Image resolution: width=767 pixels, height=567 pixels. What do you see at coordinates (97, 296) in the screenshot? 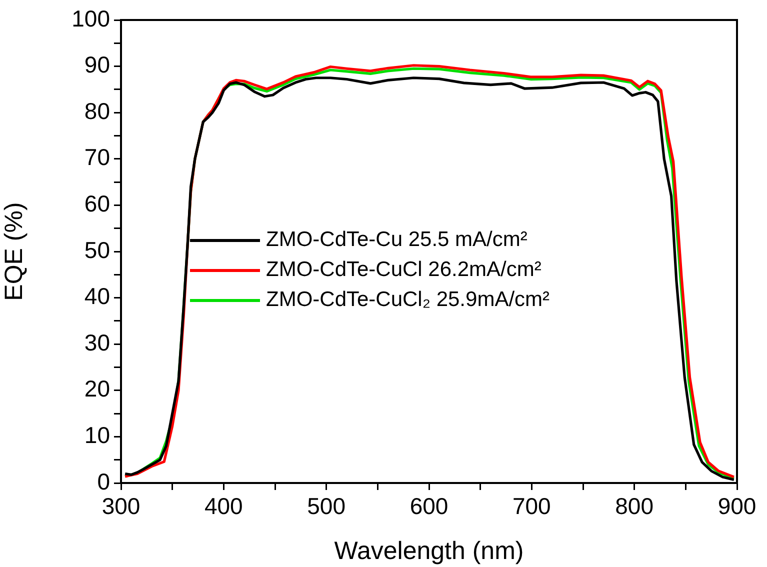
I see `y-tick-label: 40` at bounding box center [97, 296].